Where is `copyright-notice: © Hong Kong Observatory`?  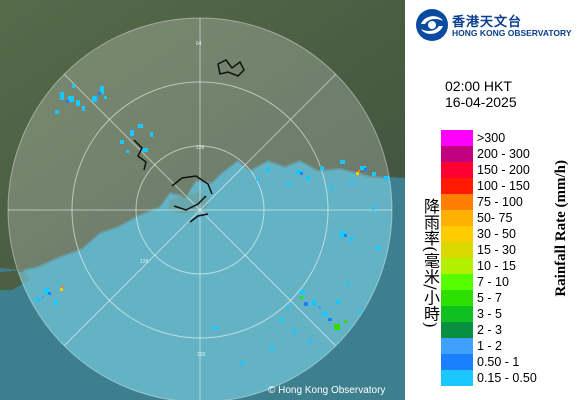 copyright-notice: © Hong Kong Observatory is located at coordinates (327, 390).